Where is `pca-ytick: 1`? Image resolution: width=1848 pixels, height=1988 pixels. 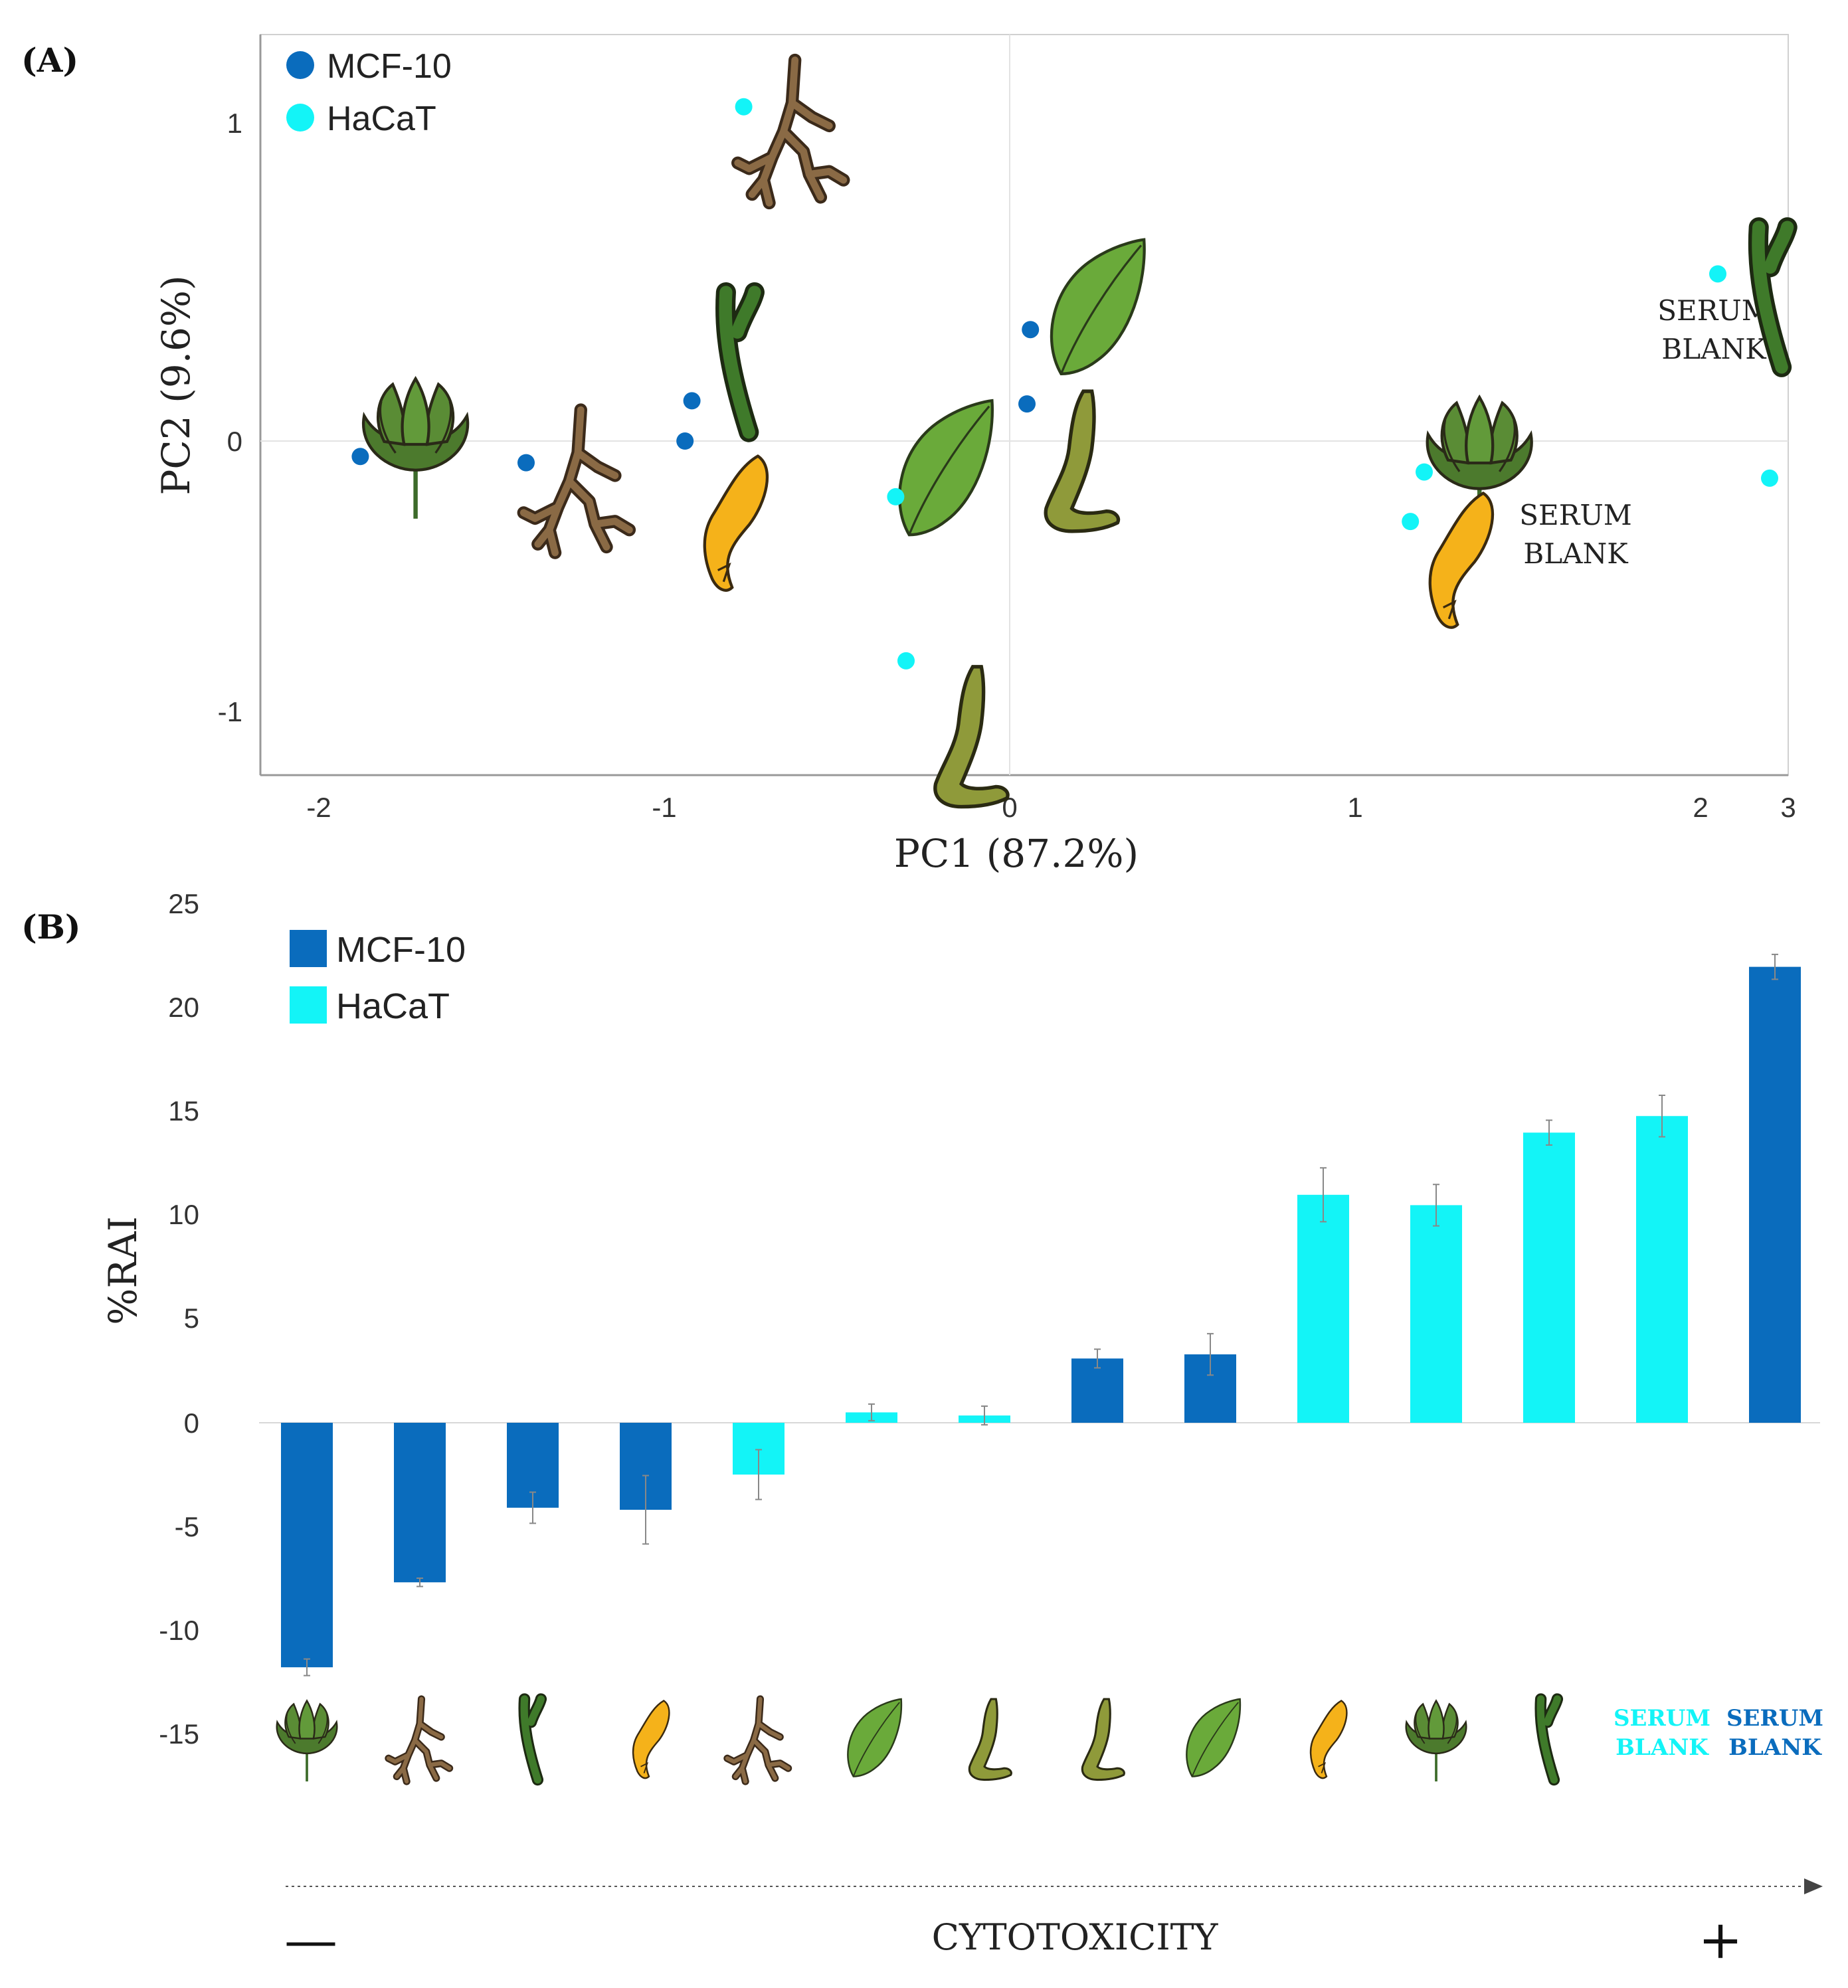
pca-ytick: 1 is located at coordinates (234, 123).